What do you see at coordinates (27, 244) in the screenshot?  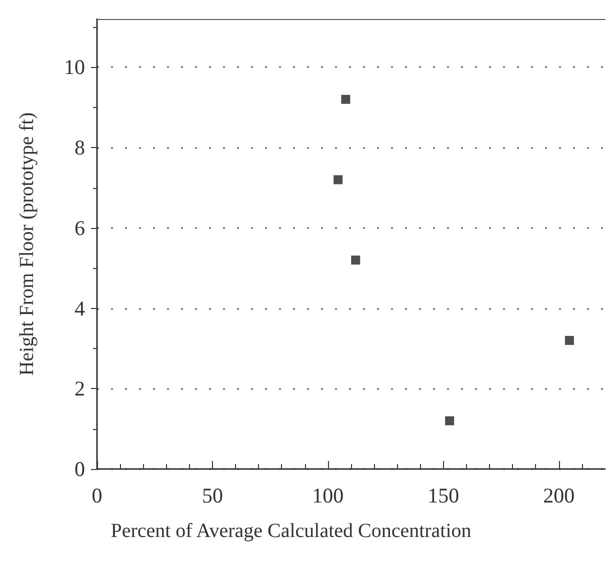 I see `y-axis-title: Height From Floor (prototype ft)` at bounding box center [27, 244].